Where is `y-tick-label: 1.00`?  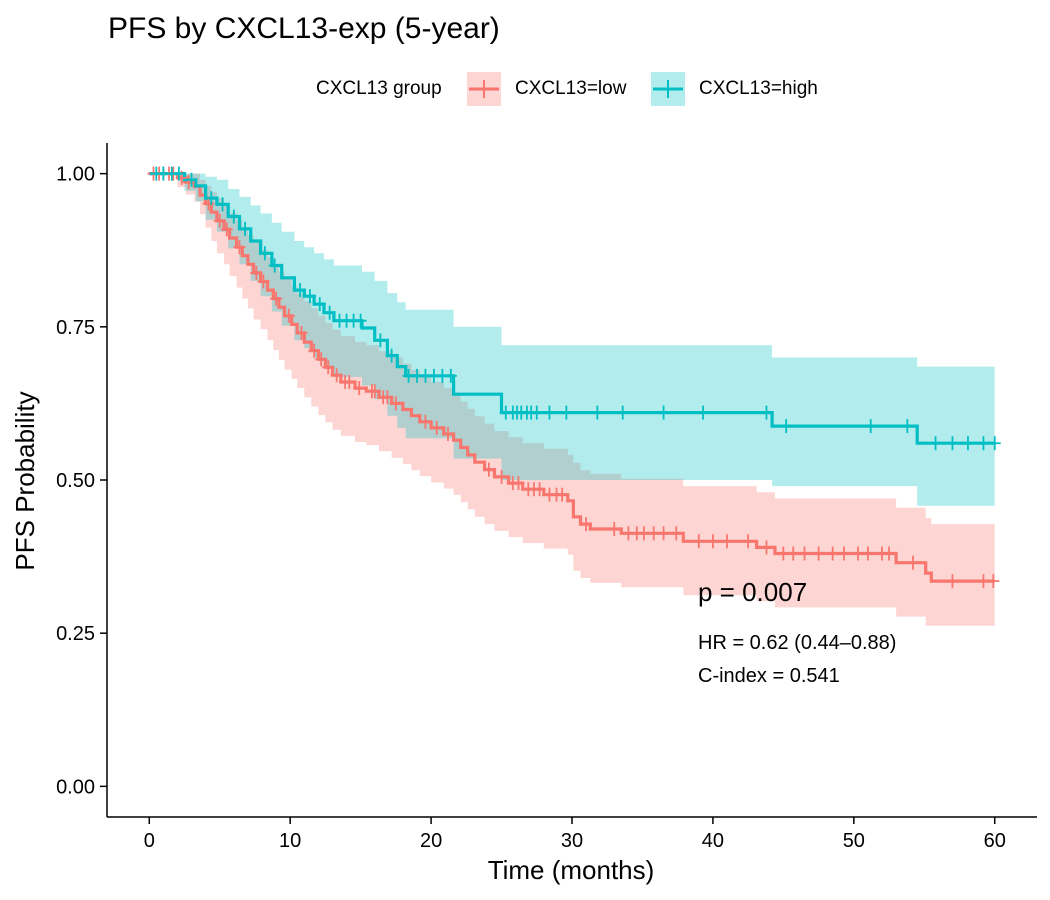 y-tick-label: 1.00 is located at coordinates (75, 175).